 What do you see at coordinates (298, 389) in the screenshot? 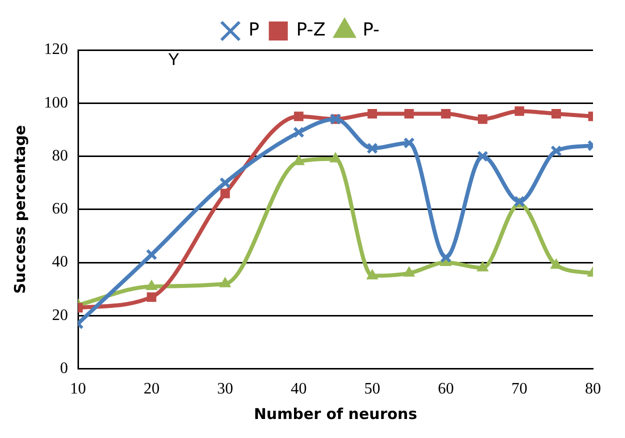
I see `x-tick-label: 40` at bounding box center [298, 389].